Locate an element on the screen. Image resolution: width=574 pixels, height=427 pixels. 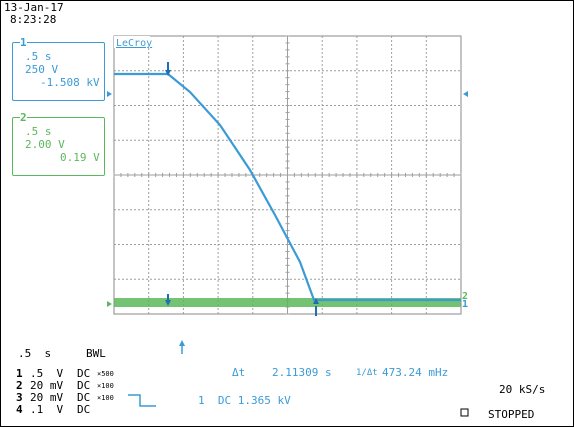
channel-row-num: 3 is located at coordinates (19, 397).